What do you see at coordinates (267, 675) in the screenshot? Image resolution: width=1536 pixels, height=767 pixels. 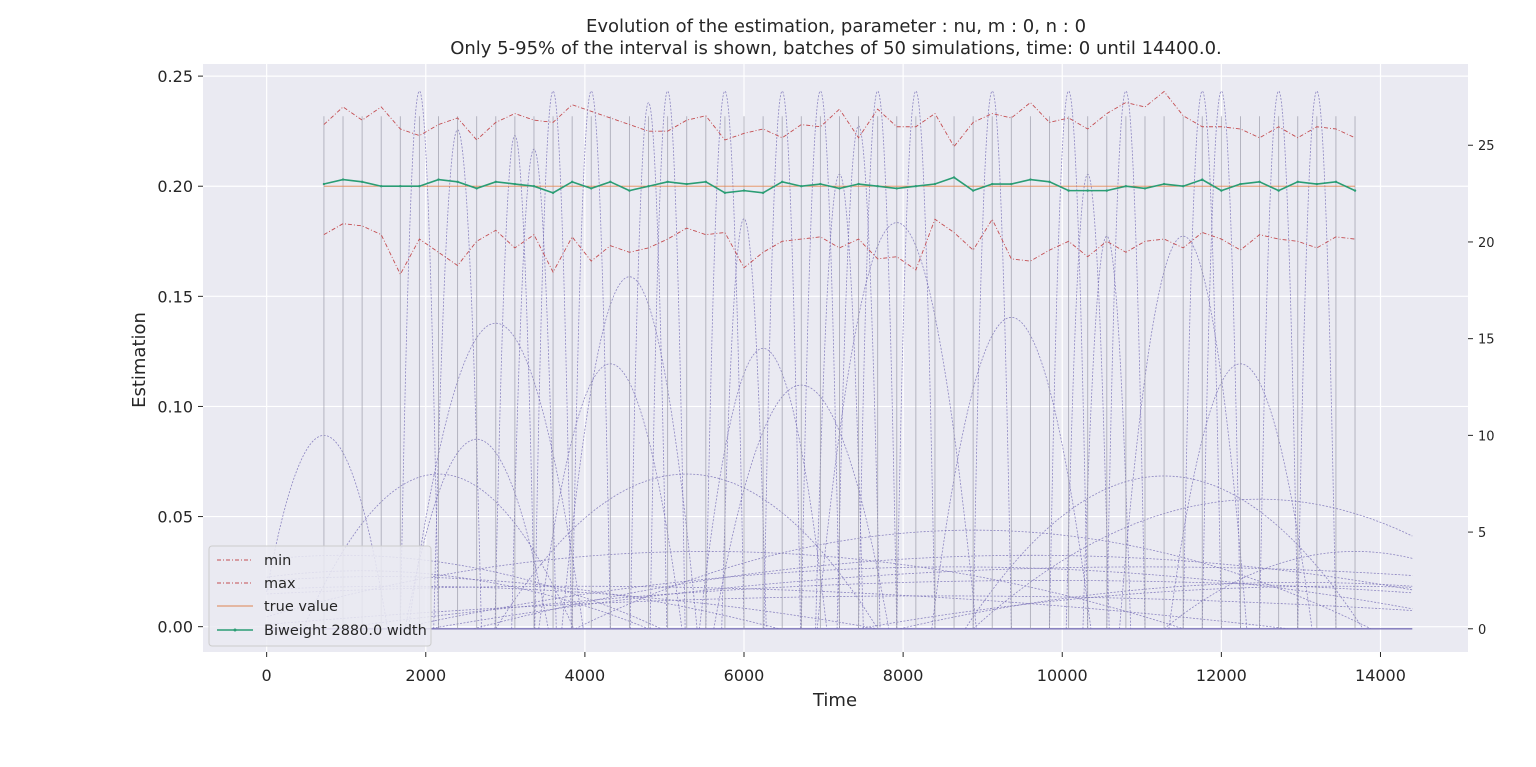 I see `x-tick-label: 0` at bounding box center [267, 675].